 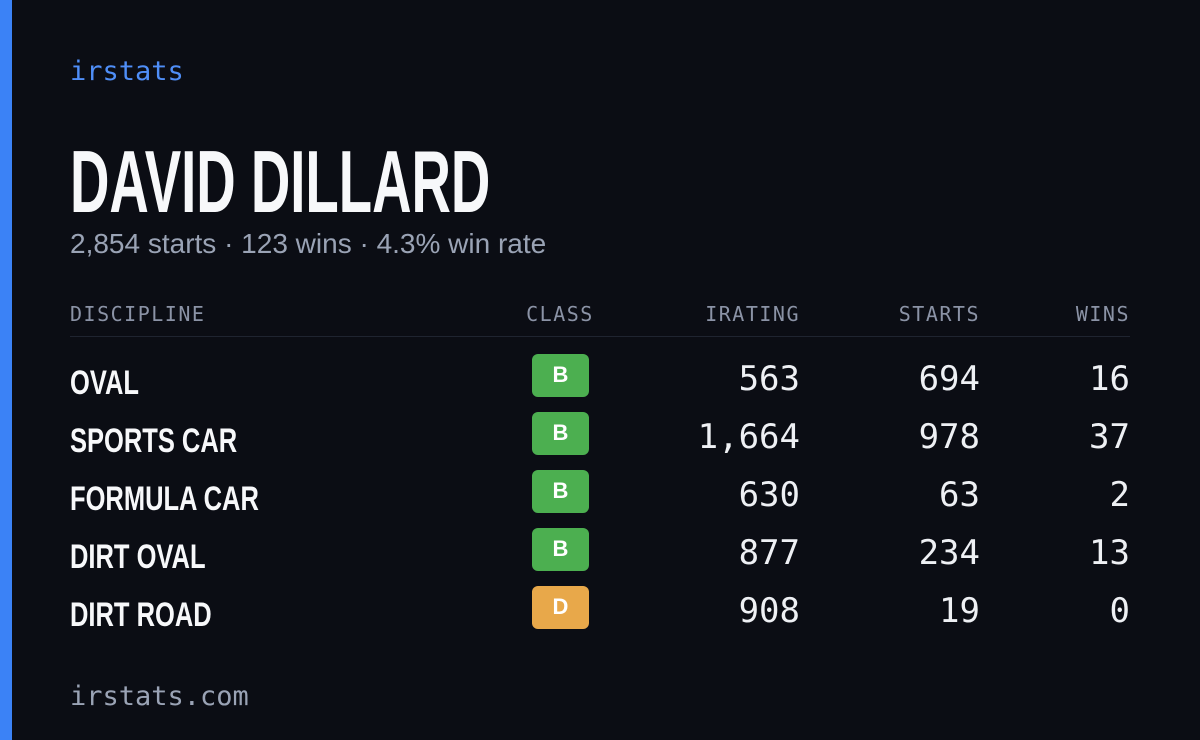 What do you see at coordinates (949, 379) in the screenshot?
I see `starts: 694` at bounding box center [949, 379].